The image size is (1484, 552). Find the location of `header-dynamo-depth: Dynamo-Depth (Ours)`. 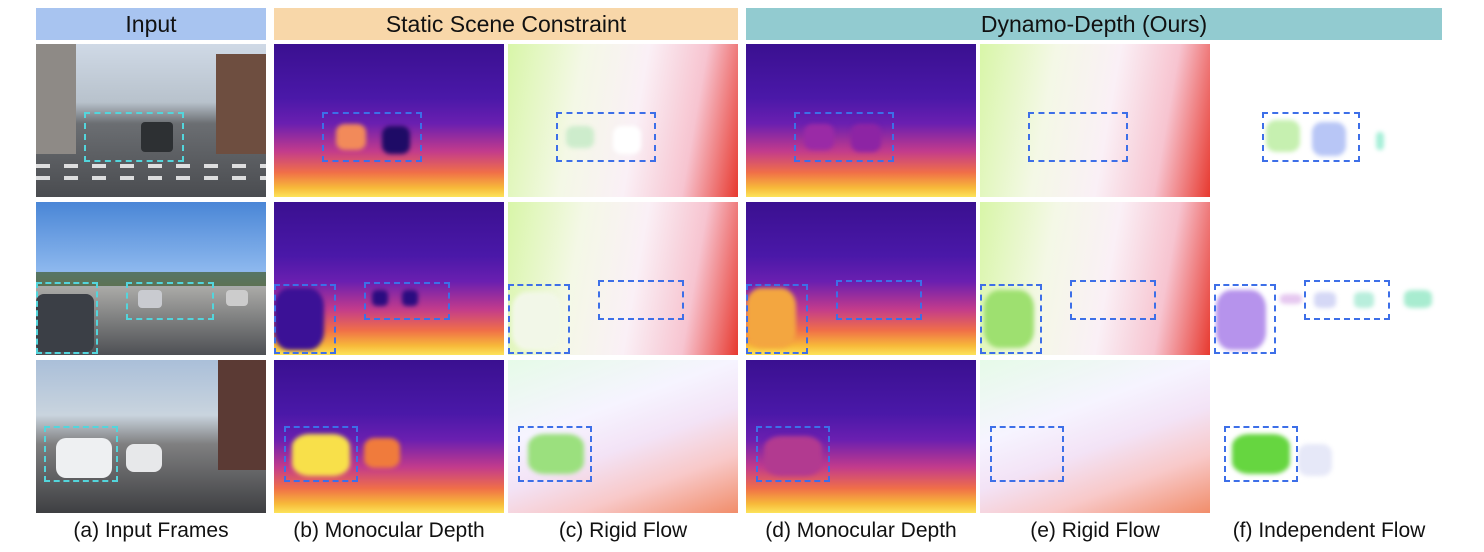

header-dynamo-depth: Dynamo-Depth (Ours) is located at coordinates (1094, 24).